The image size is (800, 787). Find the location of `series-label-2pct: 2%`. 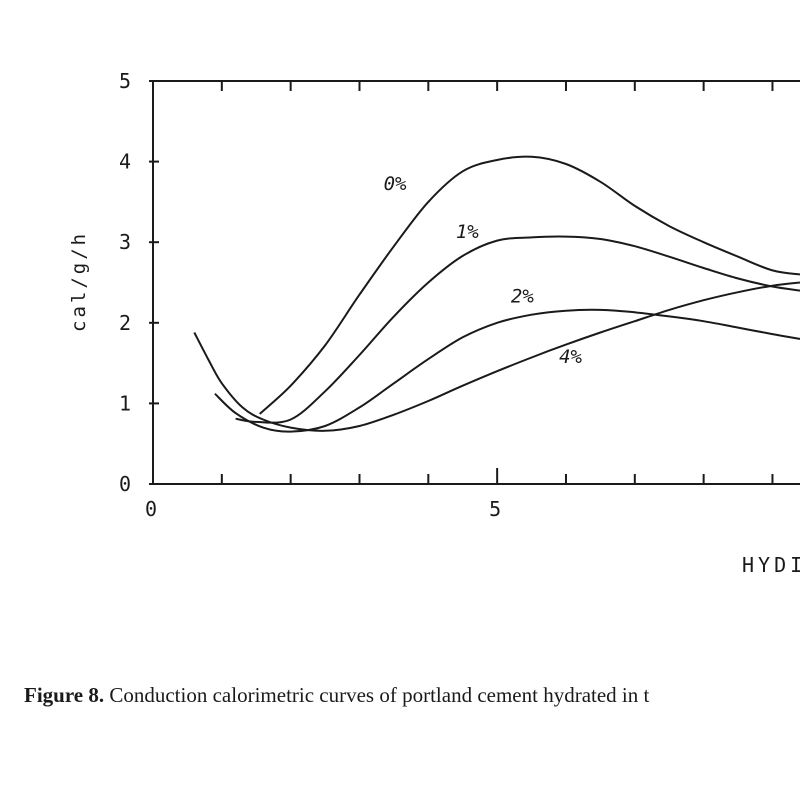

series-label-2pct: 2% is located at coordinates (522, 297).